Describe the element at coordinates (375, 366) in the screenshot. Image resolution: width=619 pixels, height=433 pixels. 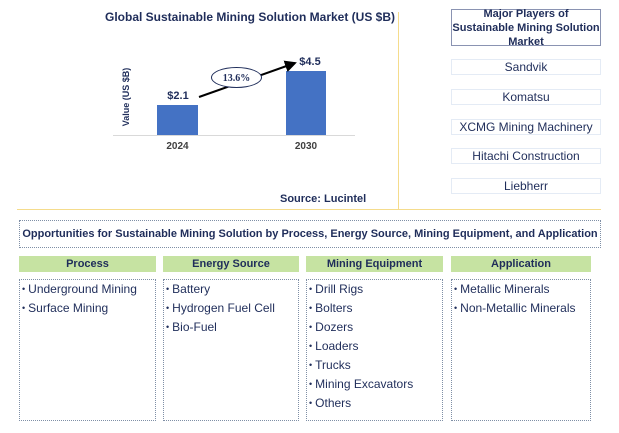
I see `list-item: Trucks` at that location.